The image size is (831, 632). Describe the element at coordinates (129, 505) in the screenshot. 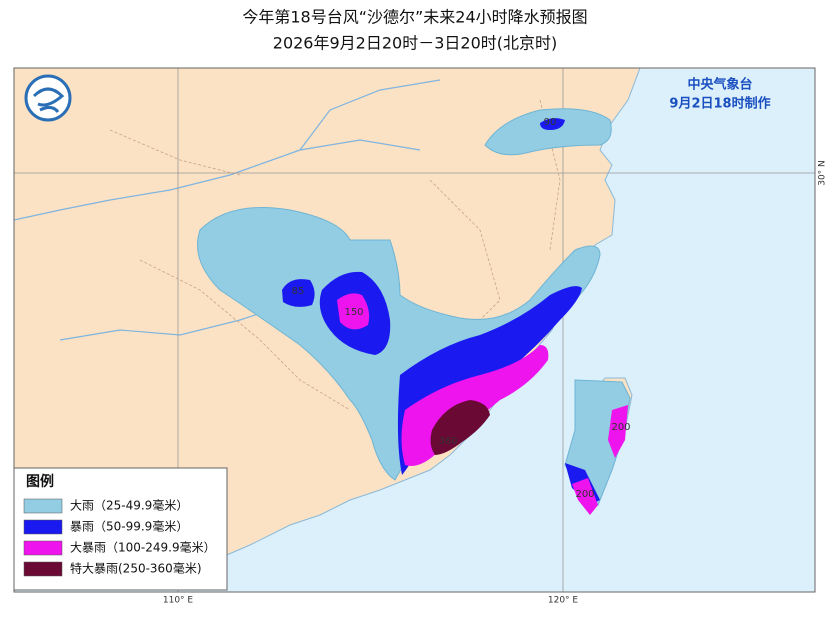

I see `legend-label: 大雨（25-49.9毫米）` at that location.